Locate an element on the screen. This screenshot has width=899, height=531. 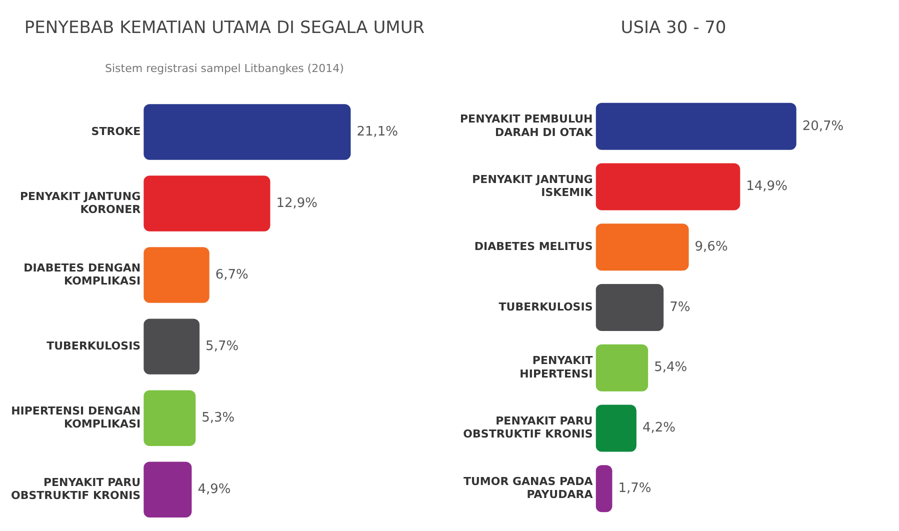
y-tick-label: TUMOR GANAS PADA PAYUDARA is located at coordinates (528, 488).